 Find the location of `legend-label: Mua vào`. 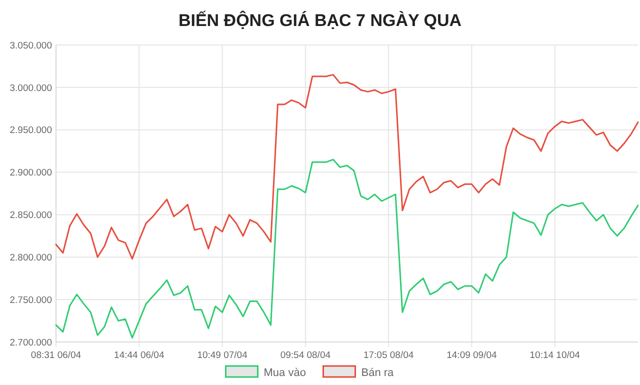

legend-label: Mua vào is located at coordinates (285, 372).